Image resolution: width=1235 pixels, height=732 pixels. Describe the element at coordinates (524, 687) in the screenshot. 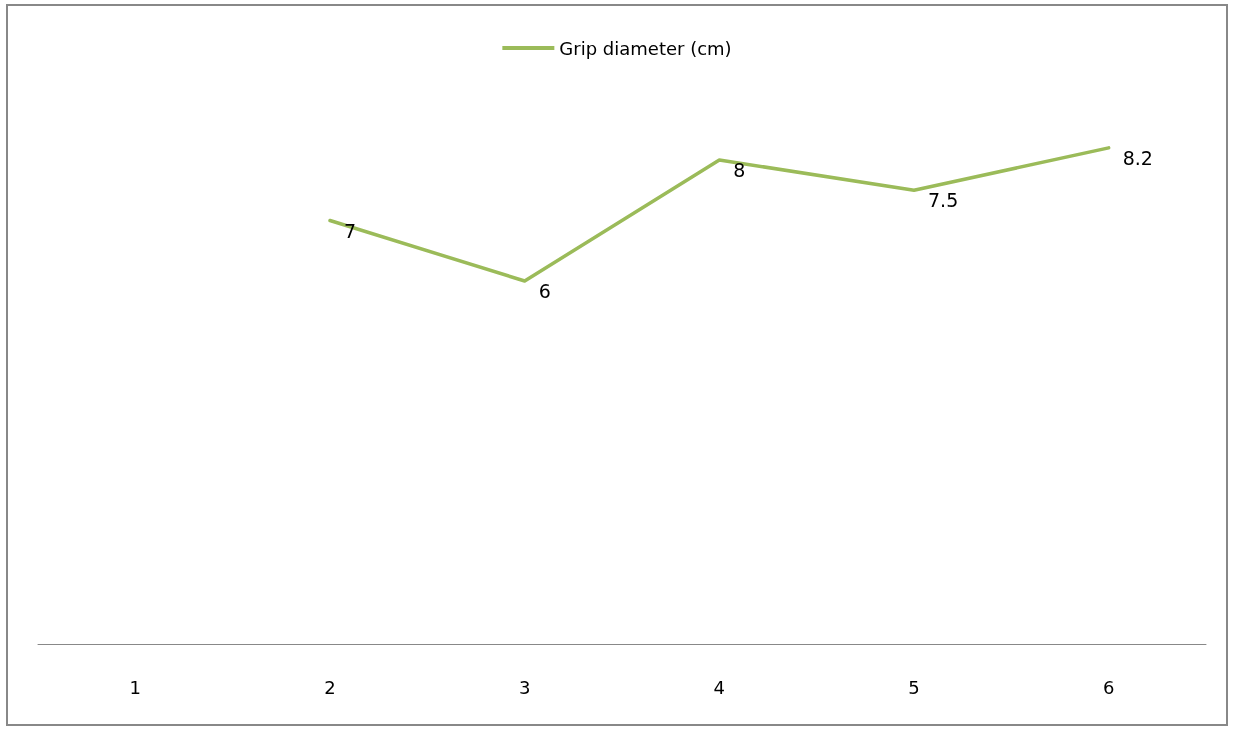

I see `x-tick-label: 3` at that location.